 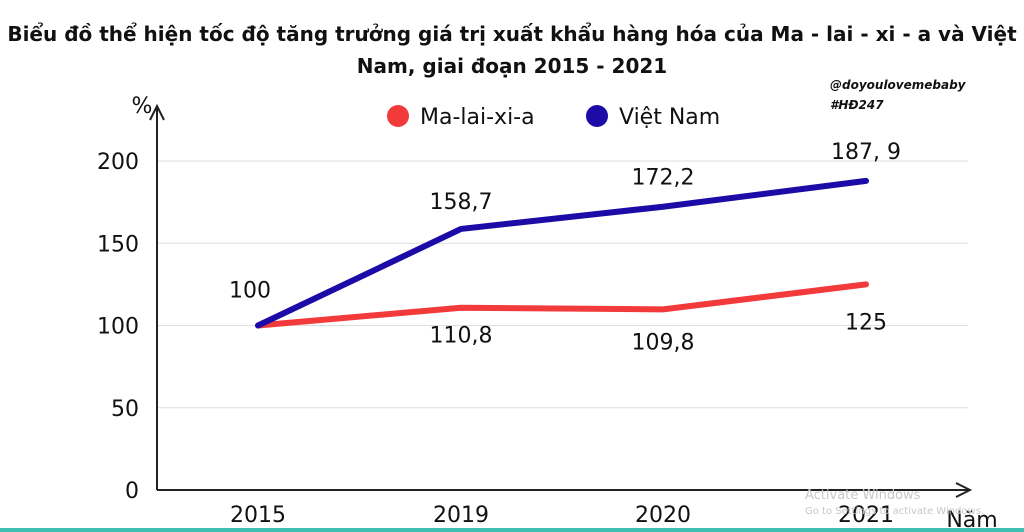 I want to click on data-label: 125, so click(x=866, y=322).